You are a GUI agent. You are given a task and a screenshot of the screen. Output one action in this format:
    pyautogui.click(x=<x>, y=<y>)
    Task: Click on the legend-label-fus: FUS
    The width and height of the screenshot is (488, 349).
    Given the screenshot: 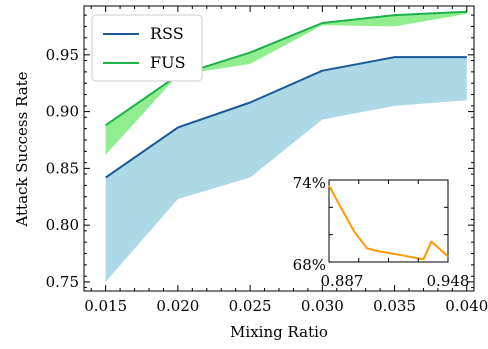 What is the action you would take?
    pyautogui.click(x=168, y=62)
    